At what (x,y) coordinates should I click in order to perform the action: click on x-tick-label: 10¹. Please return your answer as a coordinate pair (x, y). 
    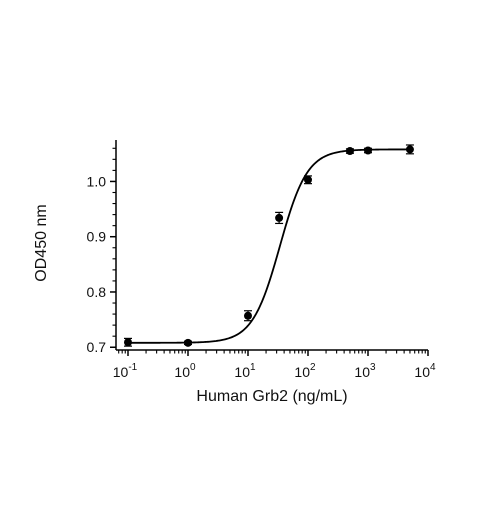
    Looking at the image, I should click on (245, 371).